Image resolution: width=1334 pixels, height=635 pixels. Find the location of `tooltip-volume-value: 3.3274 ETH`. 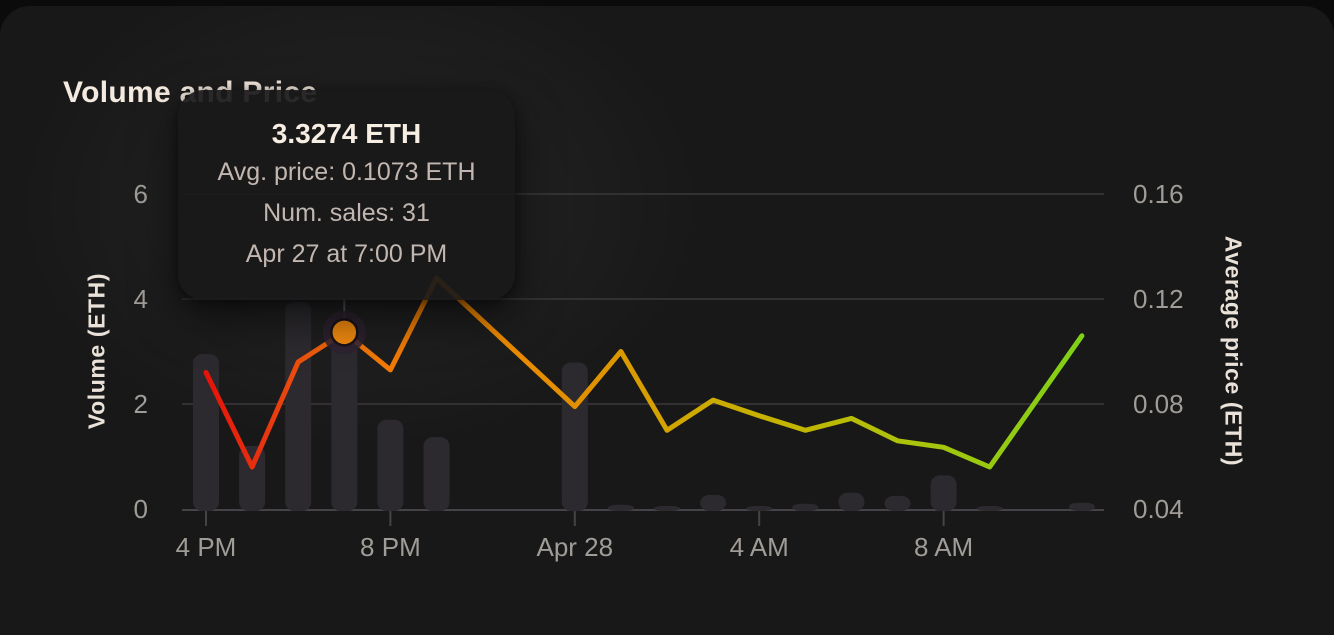

tooltip-volume-value: 3.3274 ETH is located at coordinates (346, 133).